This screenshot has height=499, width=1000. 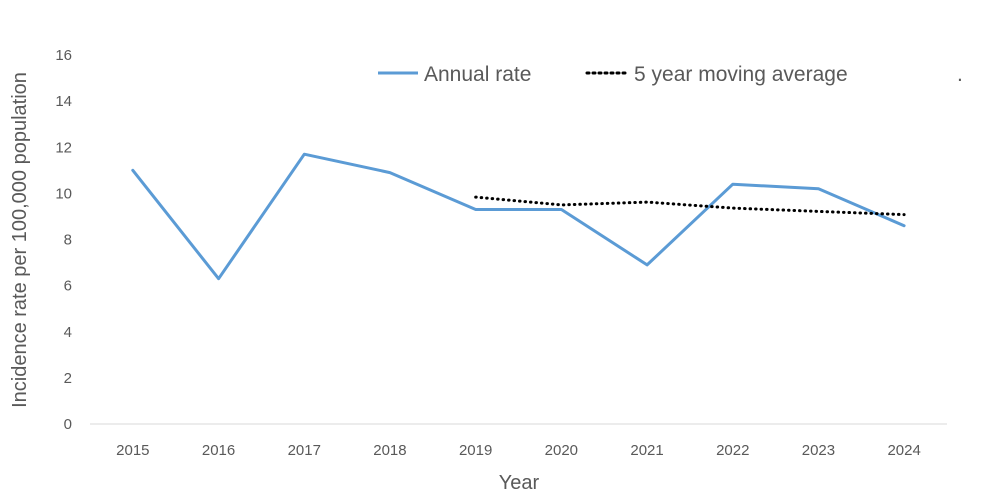 I want to click on x-tick-label: 2022, so click(x=732, y=450).